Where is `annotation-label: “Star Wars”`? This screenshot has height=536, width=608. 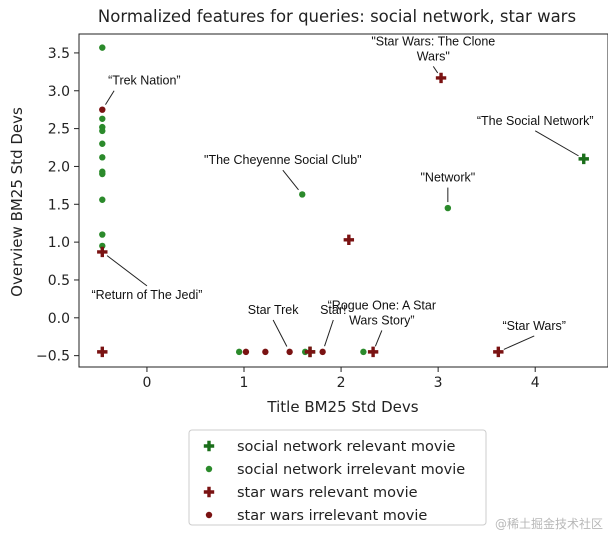 annotation-label: “Star Wars” is located at coordinates (534, 326).